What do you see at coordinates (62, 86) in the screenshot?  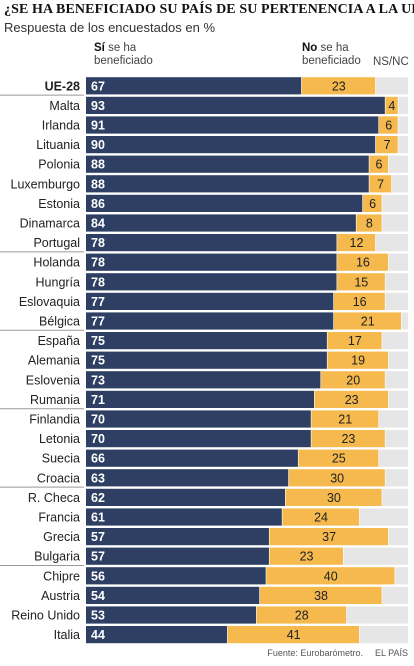 I see `category-label: UE-28` at bounding box center [62, 86].